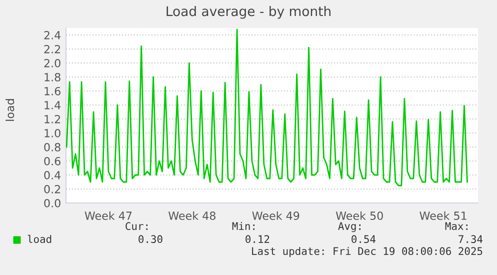 The height and width of the screenshot is (275, 497). I want to click on y-tick-label: 1.8, so click(52, 77).